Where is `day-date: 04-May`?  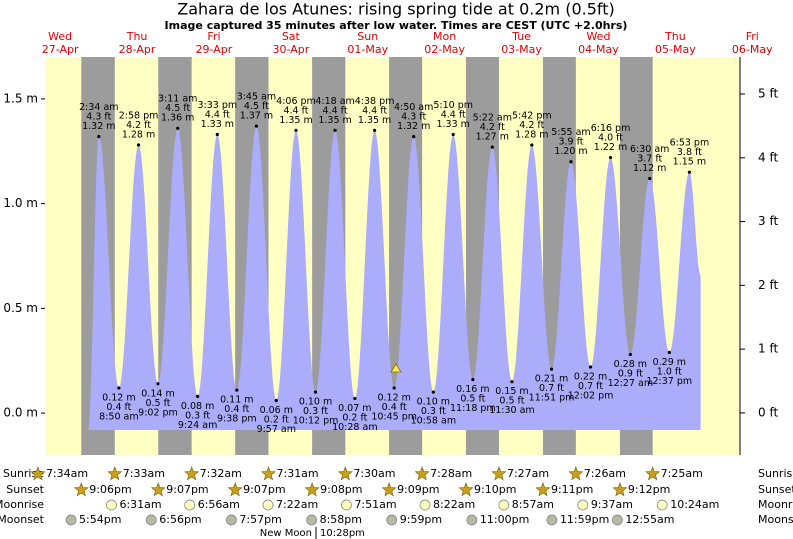 day-date: 04-May is located at coordinates (598, 49).